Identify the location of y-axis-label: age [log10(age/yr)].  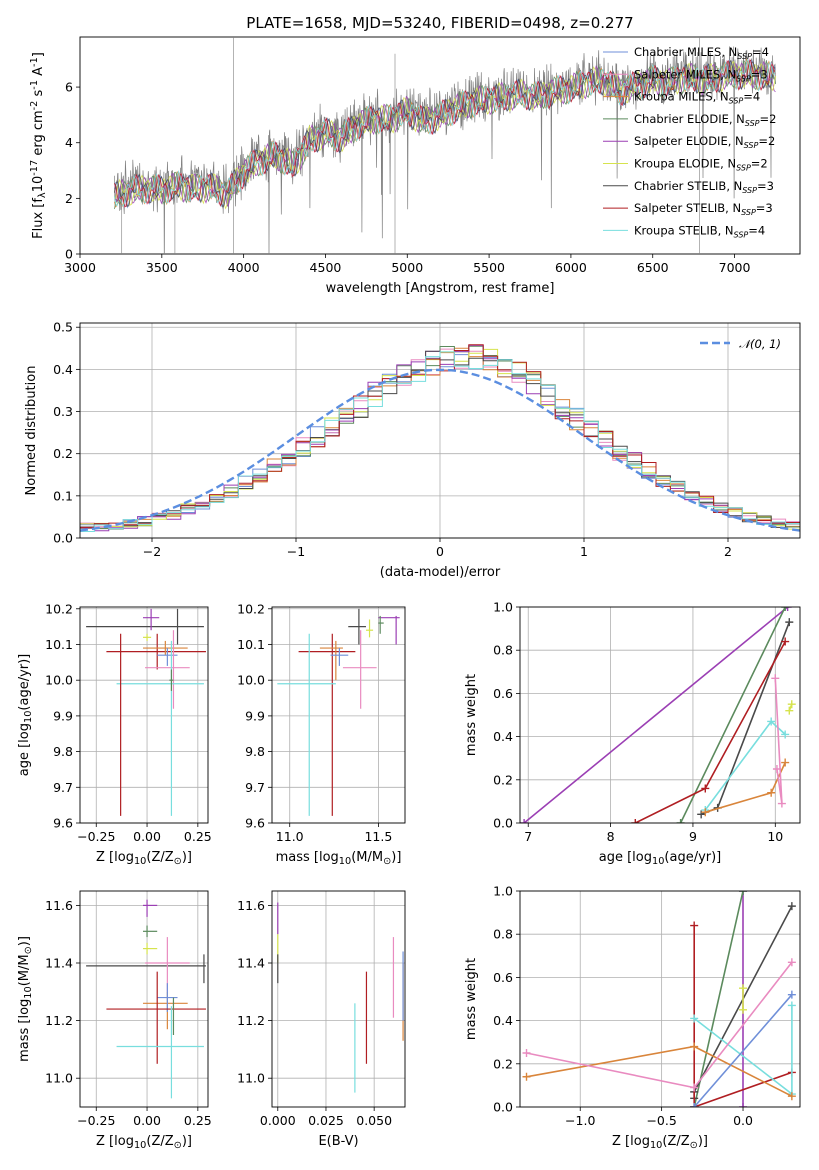
(25, 715).